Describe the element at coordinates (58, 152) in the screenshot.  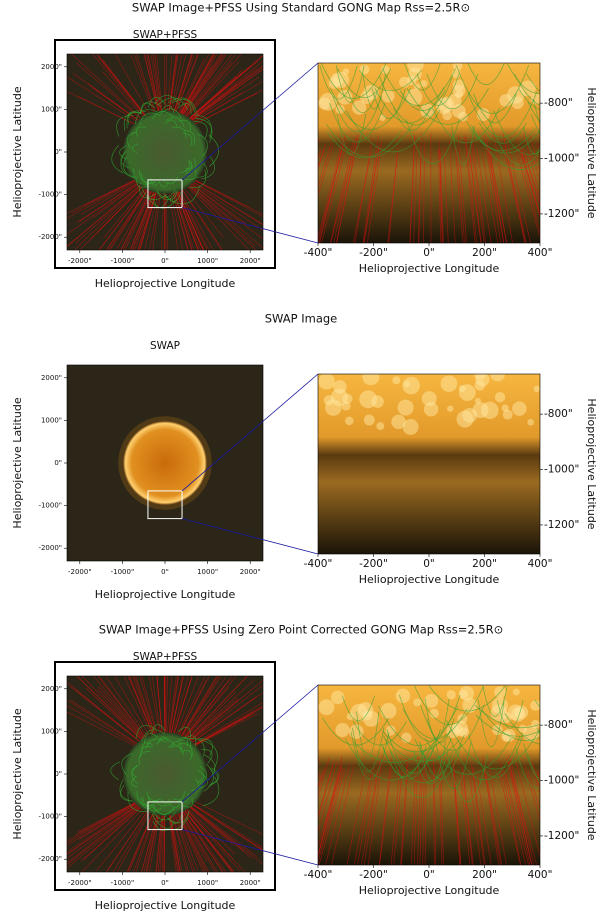
I see `y-tick-label: 0"` at that location.